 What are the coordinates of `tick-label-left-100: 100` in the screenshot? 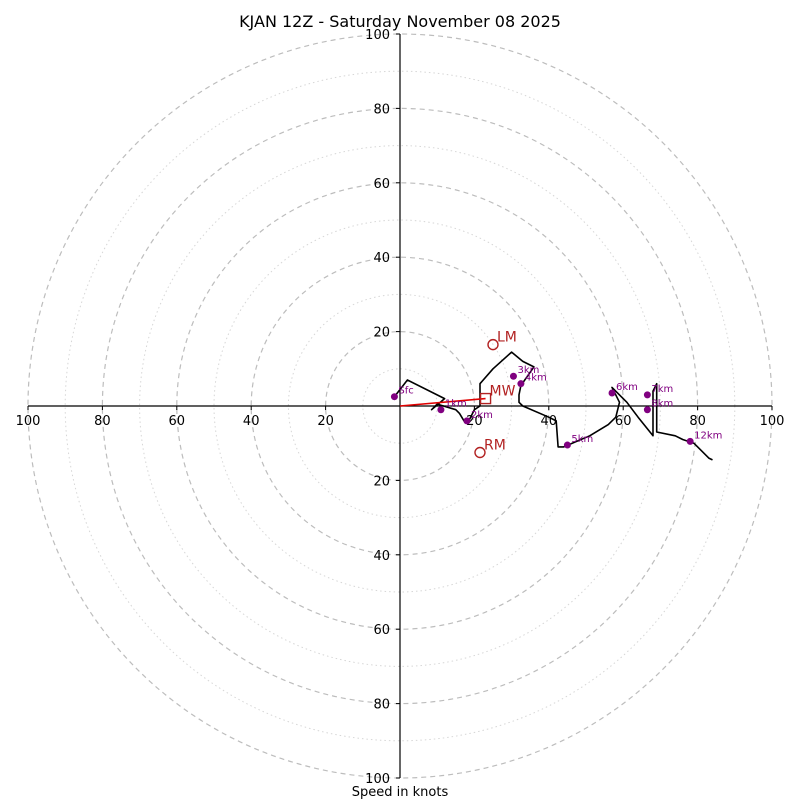 It's located at (28, 421).